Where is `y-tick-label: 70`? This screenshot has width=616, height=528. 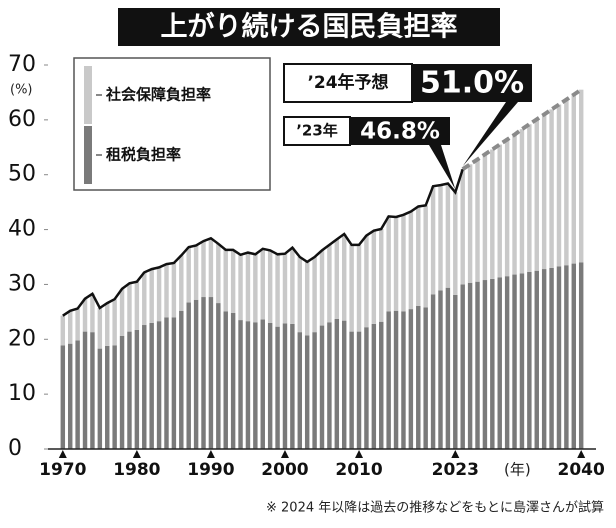
y-tick-label: 70 is located at coordinates (22, 64).